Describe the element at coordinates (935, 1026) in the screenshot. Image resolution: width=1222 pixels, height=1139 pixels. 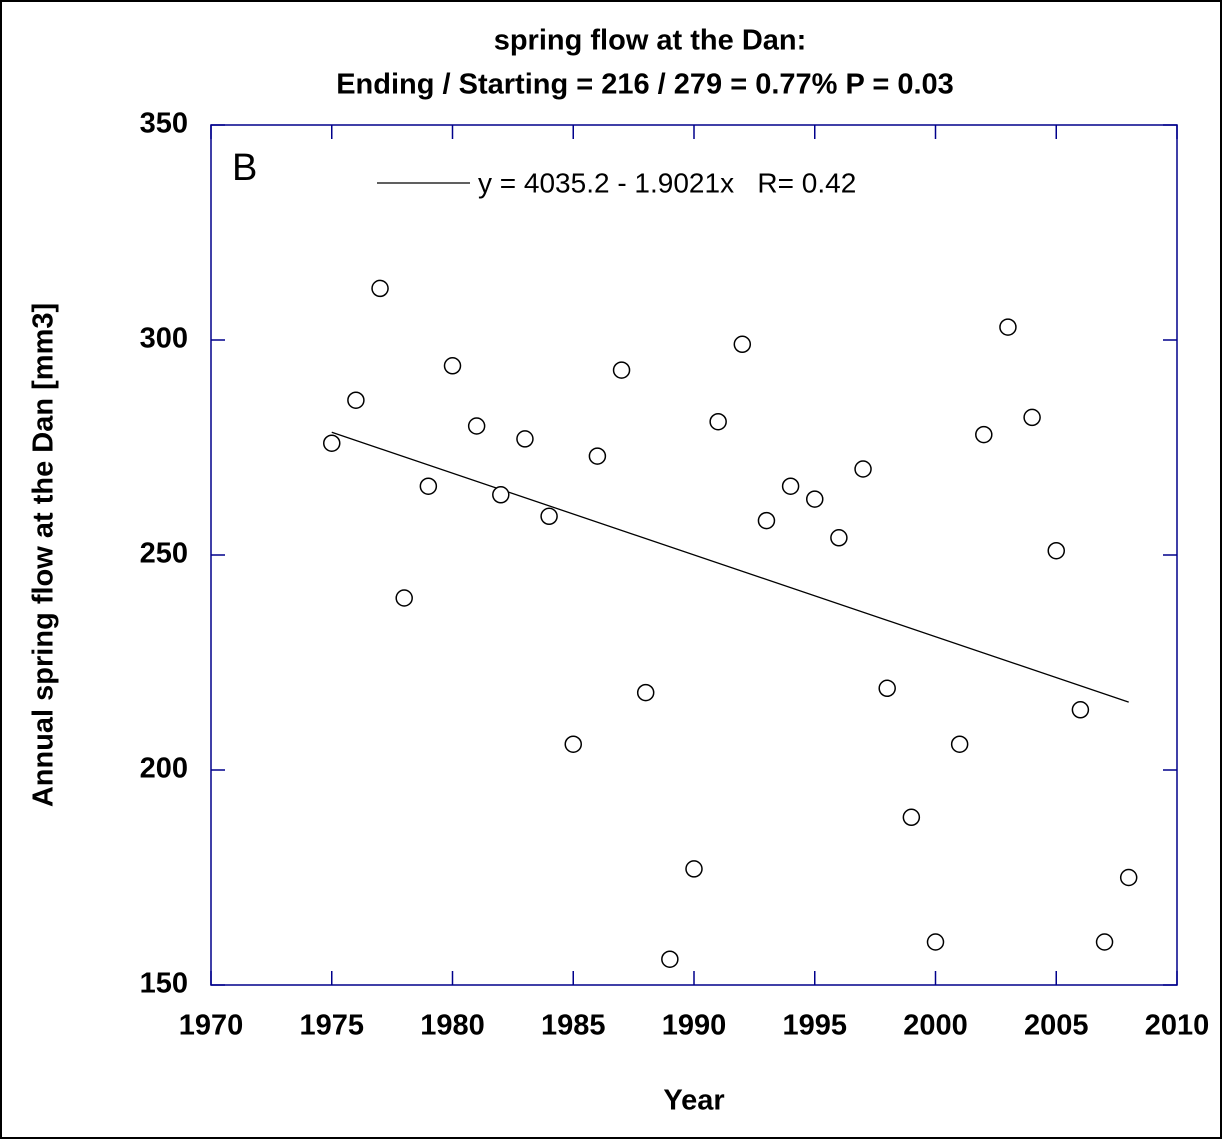
I see `x-tick-label: 2000` at that location.